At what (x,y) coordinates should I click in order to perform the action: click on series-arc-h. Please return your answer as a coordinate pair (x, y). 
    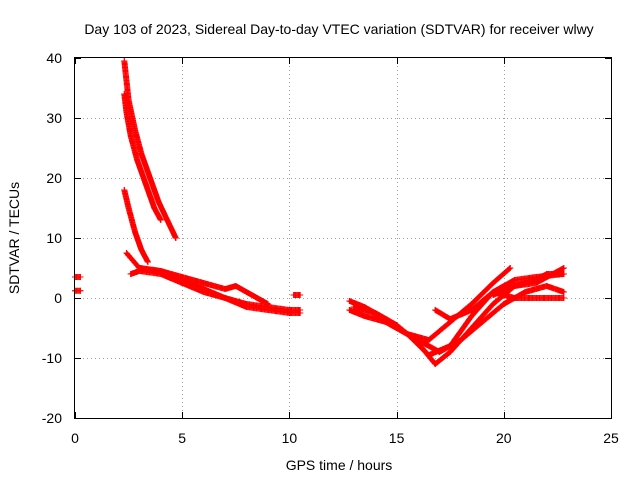
    Looking at the image, I should click on (203, 286).